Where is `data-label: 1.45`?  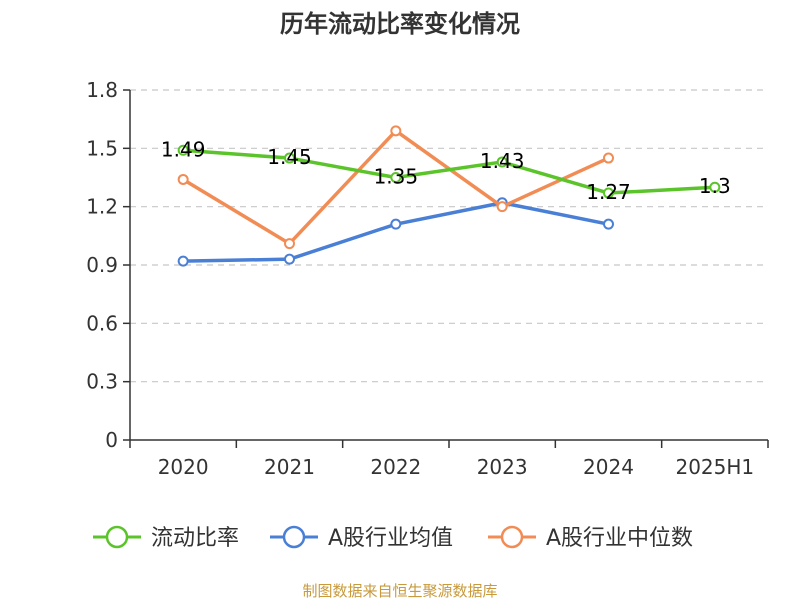 data-label: 1.45 is located at coordinates (289, 157).